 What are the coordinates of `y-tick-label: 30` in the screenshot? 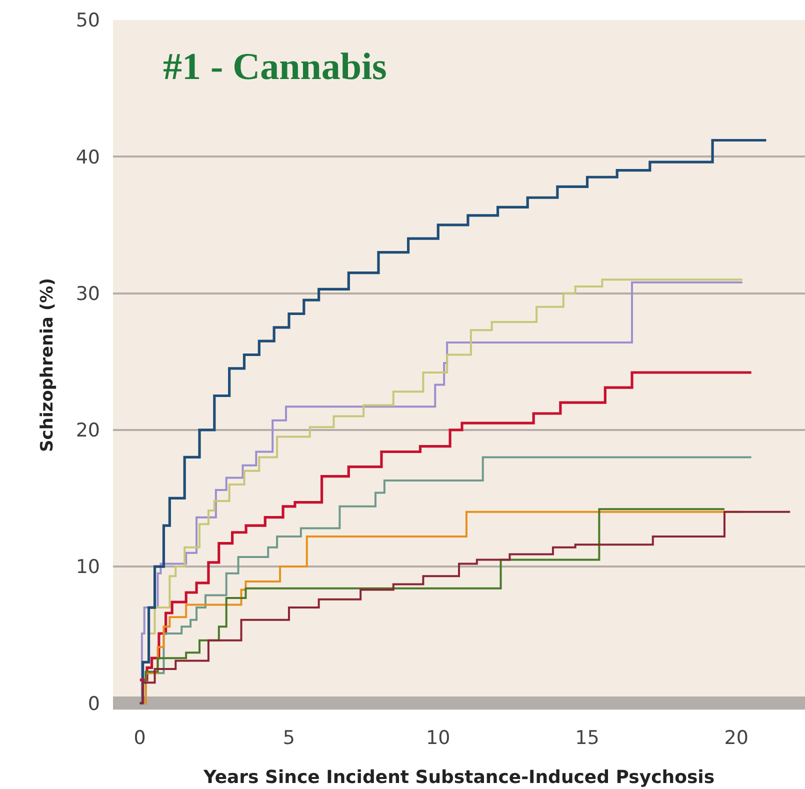 It's located at (88, 293).